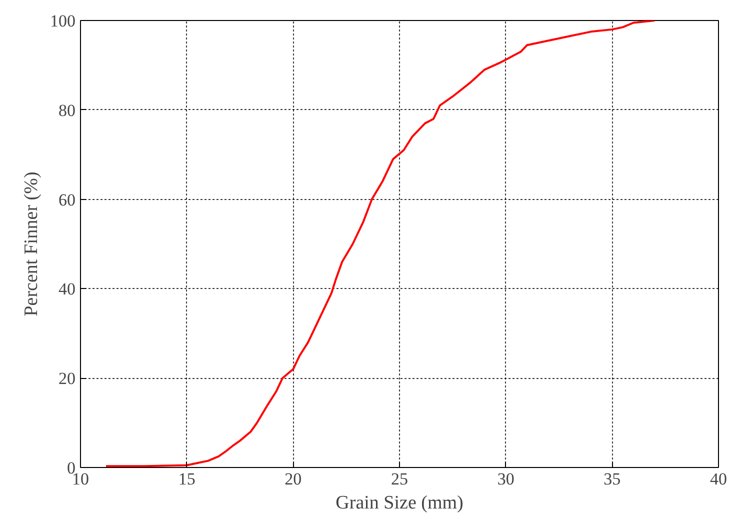 This screenshot has height=516, width=736. Describe the element at coordinates (293, 479) in the screenshot. I see `x-tick-label: 20` at that location.